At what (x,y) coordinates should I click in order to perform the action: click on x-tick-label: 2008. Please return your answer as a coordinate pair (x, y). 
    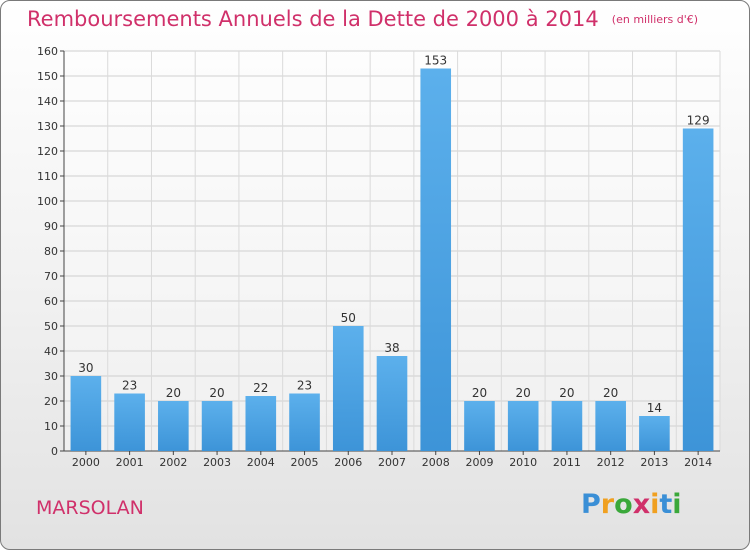
    Looking at the image, I should click on (436, 462).